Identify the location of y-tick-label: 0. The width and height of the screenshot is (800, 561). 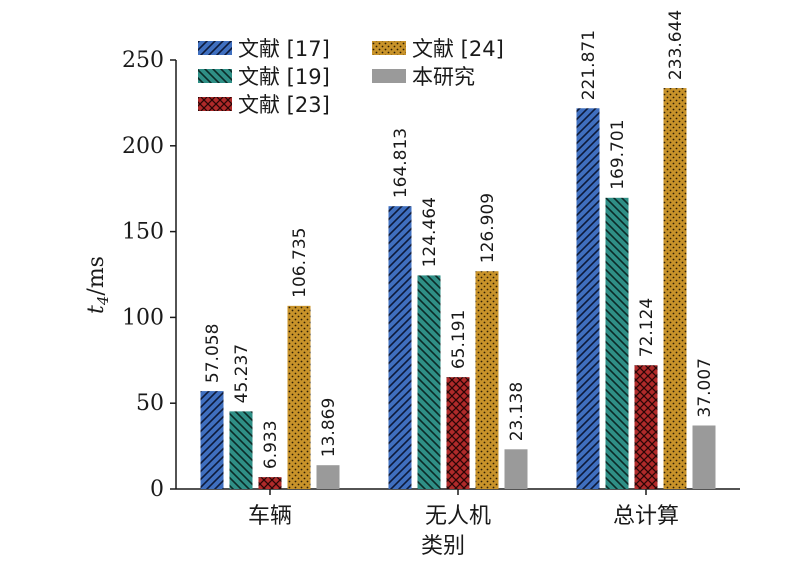
(157, 489).